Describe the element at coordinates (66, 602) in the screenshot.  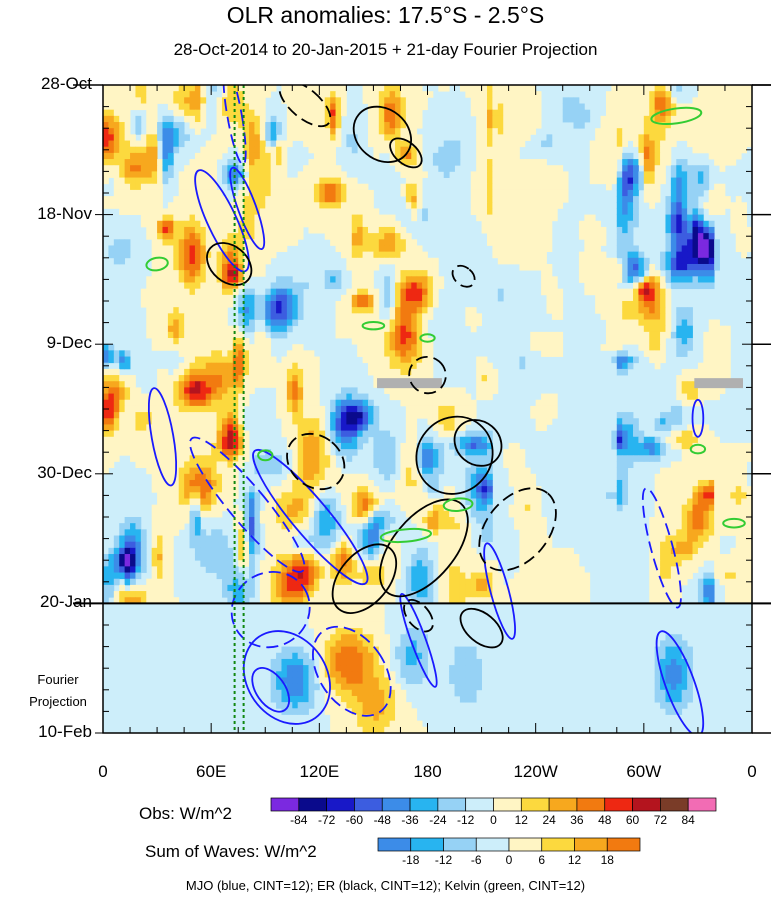
I see `y-tick-label: 20-Jan` at that location.